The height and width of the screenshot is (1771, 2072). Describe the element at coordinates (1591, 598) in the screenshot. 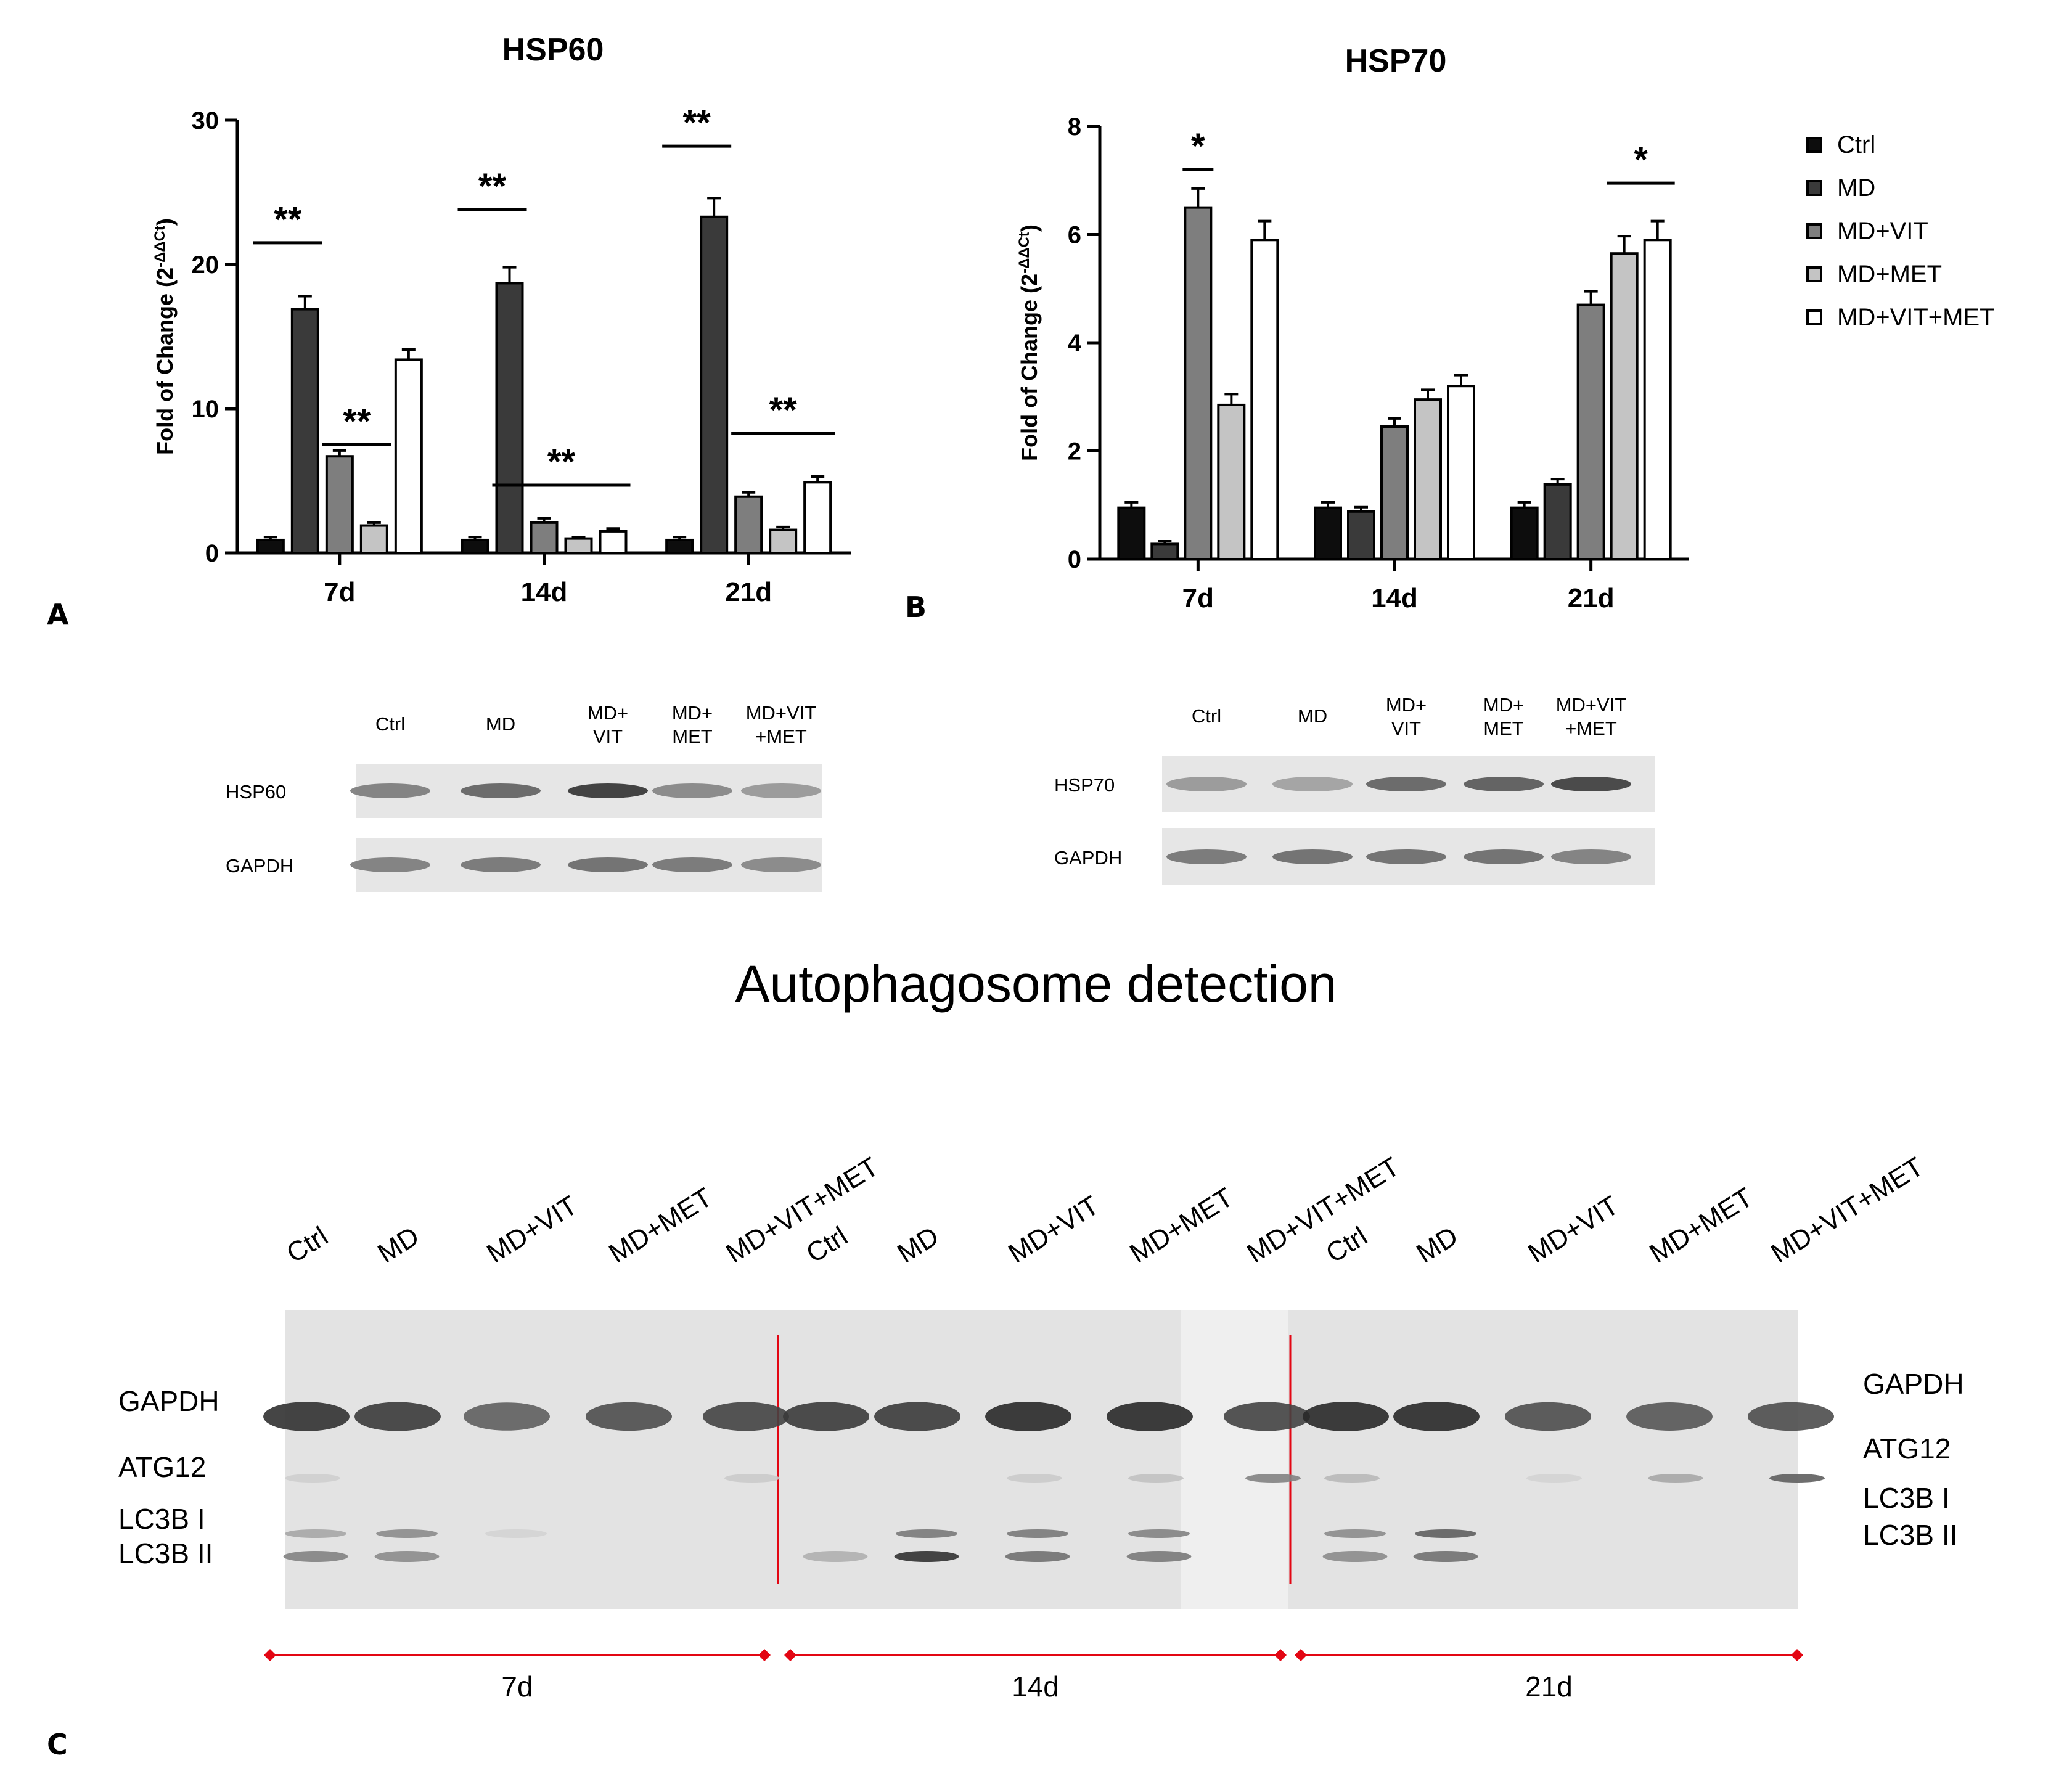

I see `x-tick-label: 21d` at that location.